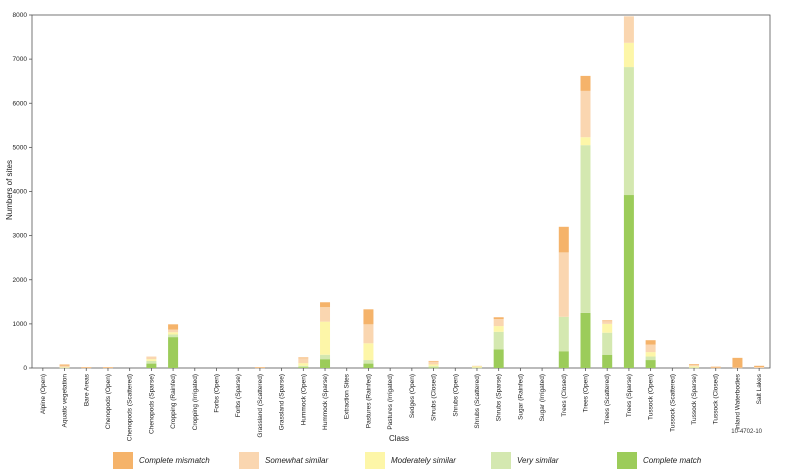 The image size is (800, 475). I want to click on legend-item: Moderately similar, so click(410, 460).